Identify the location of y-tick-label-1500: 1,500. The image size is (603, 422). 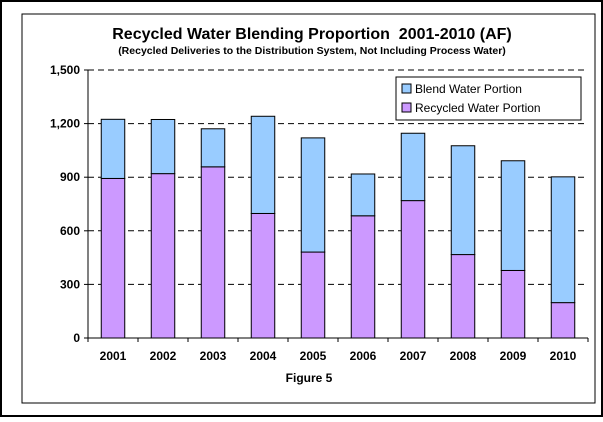
(65, 70).